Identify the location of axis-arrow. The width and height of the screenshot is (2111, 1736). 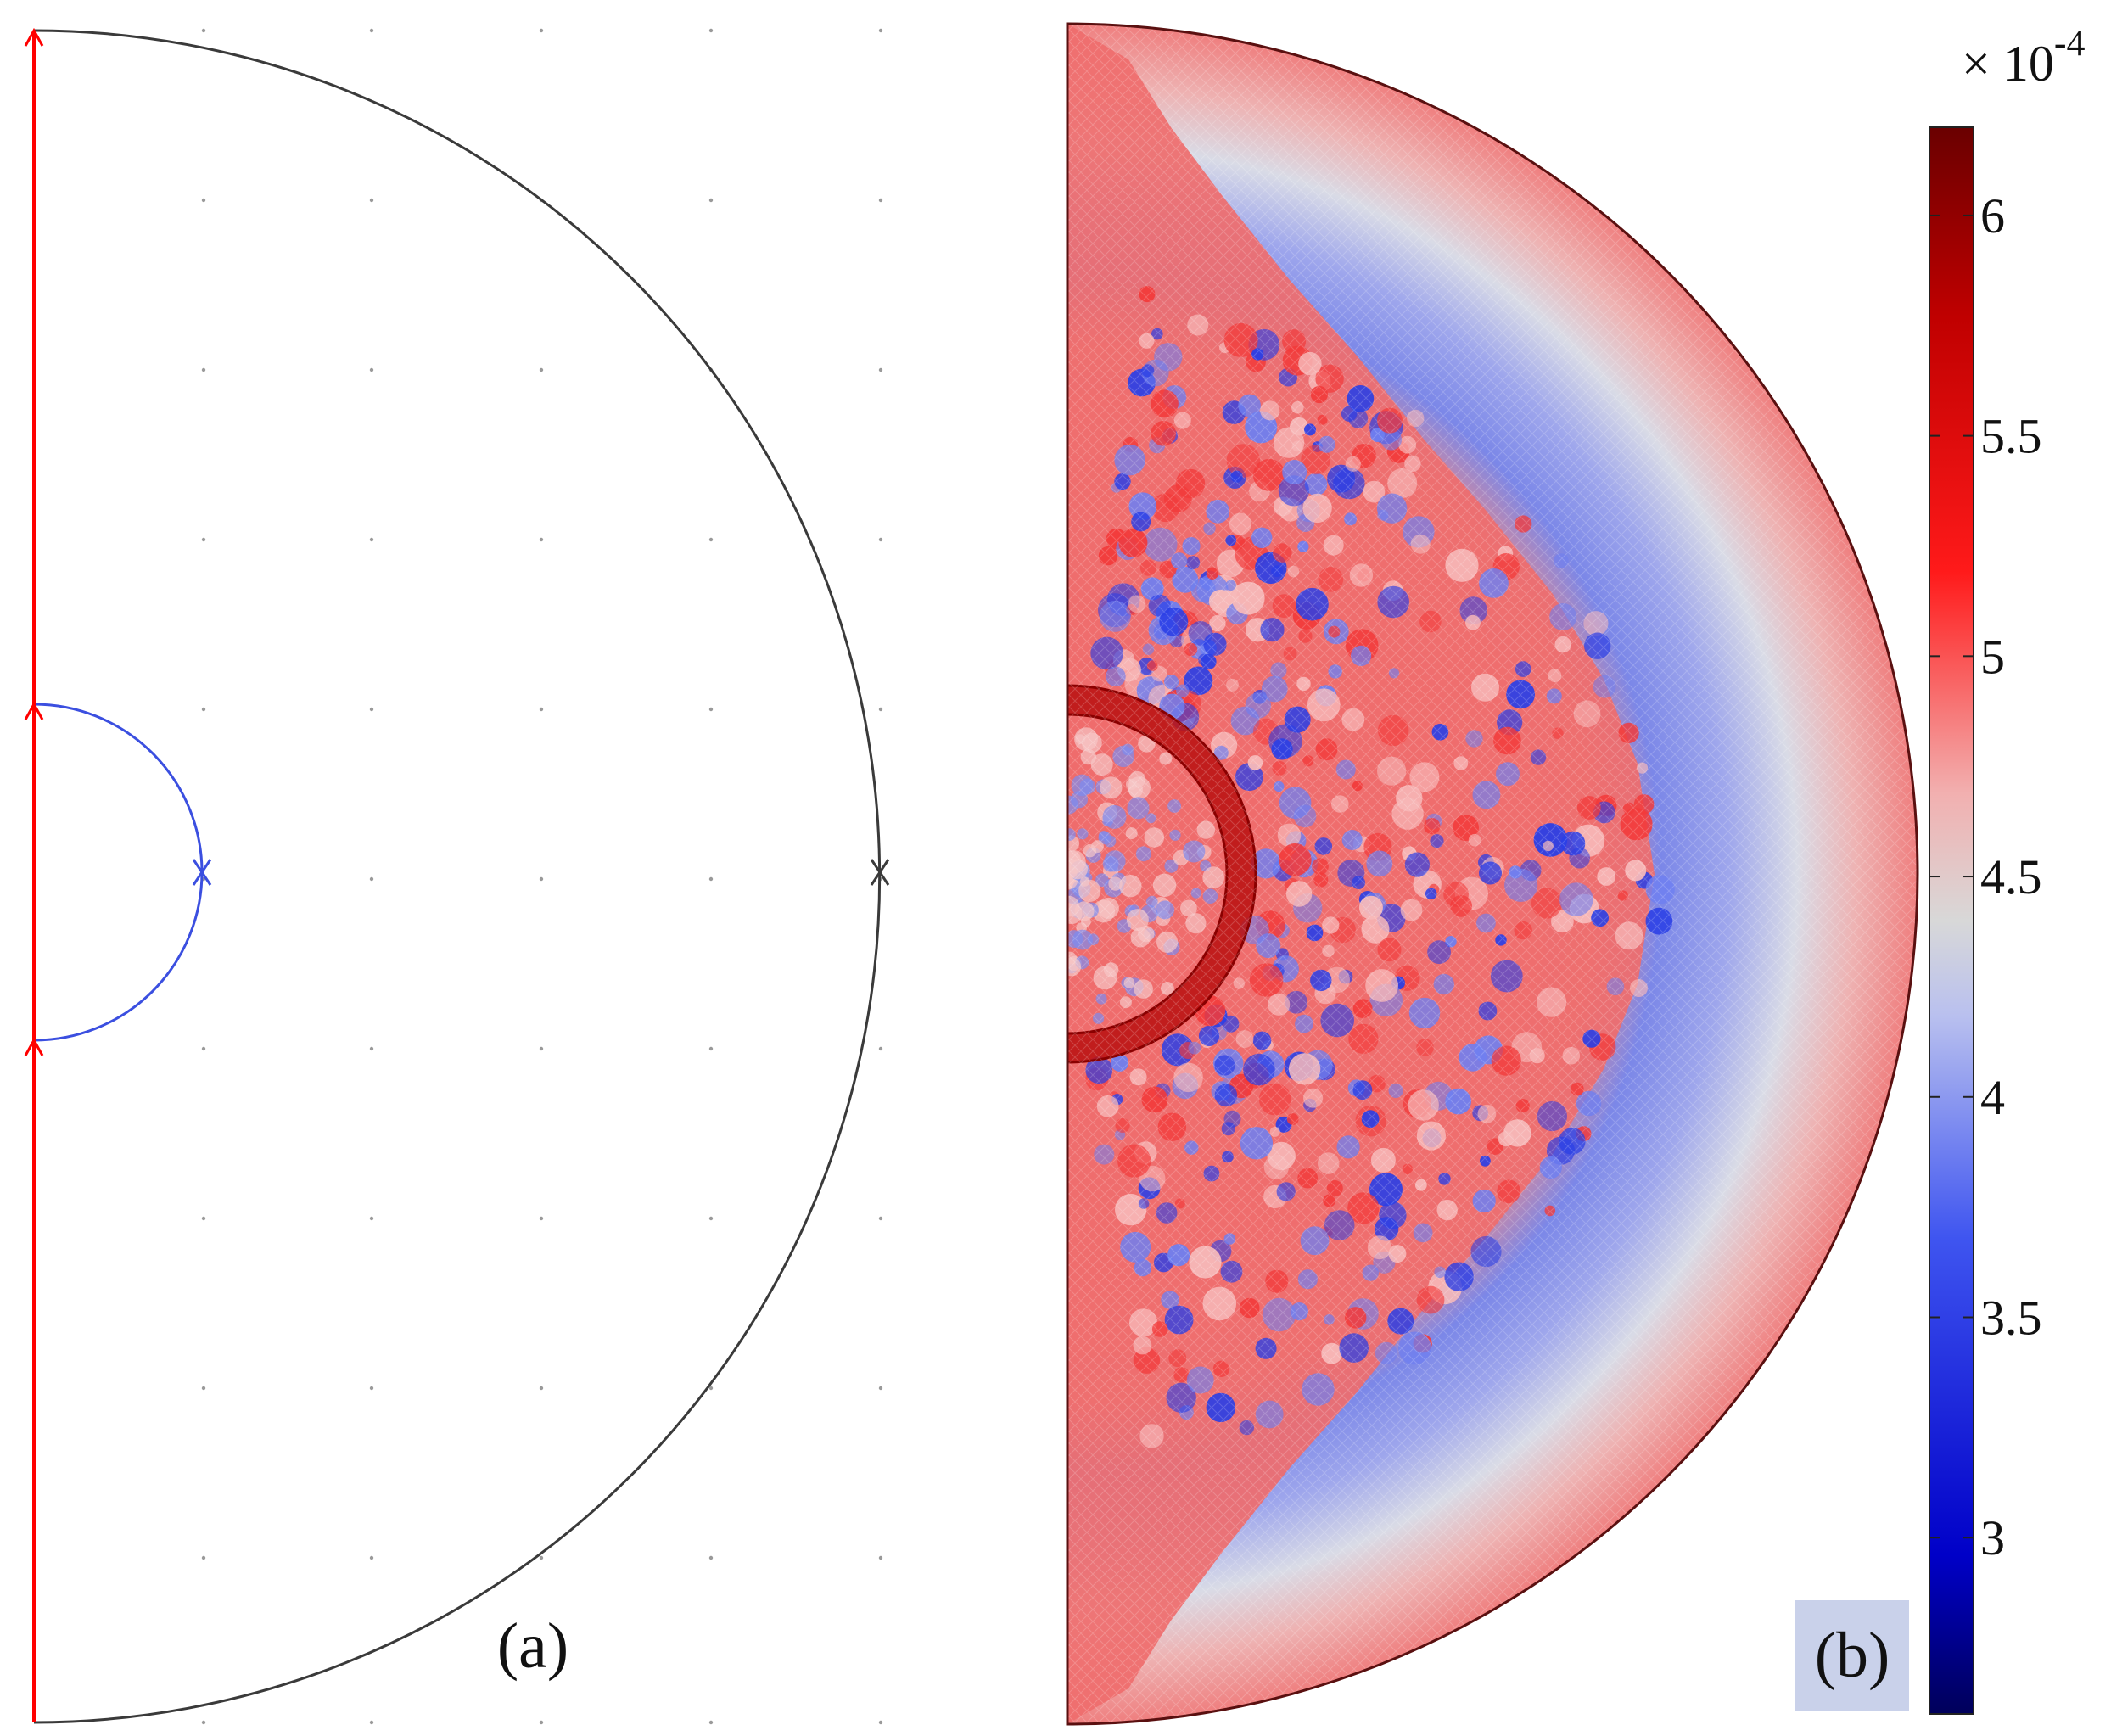
(34, 541).